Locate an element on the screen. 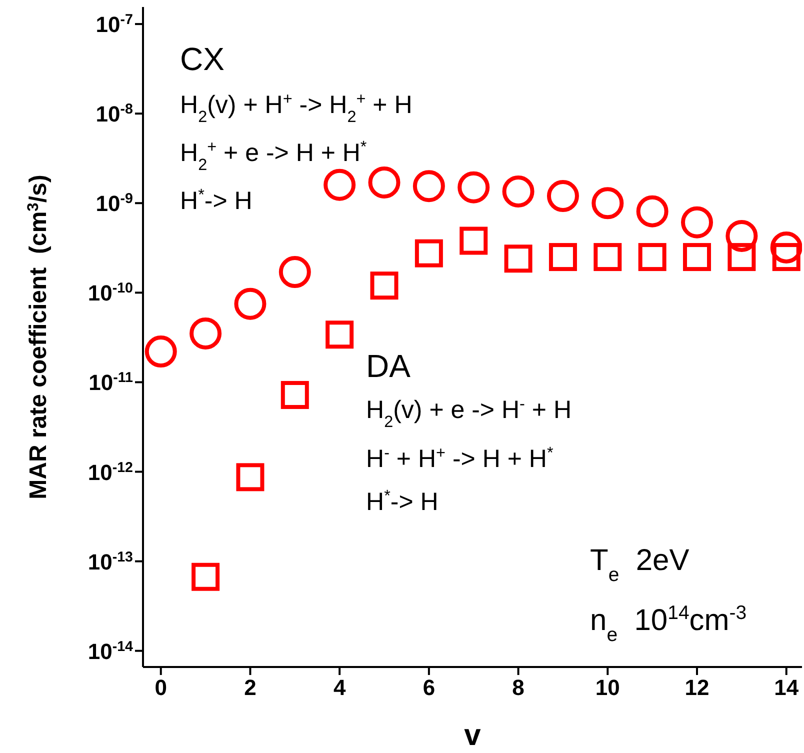  x-axis-title: v is located at coordinates (473, 735).